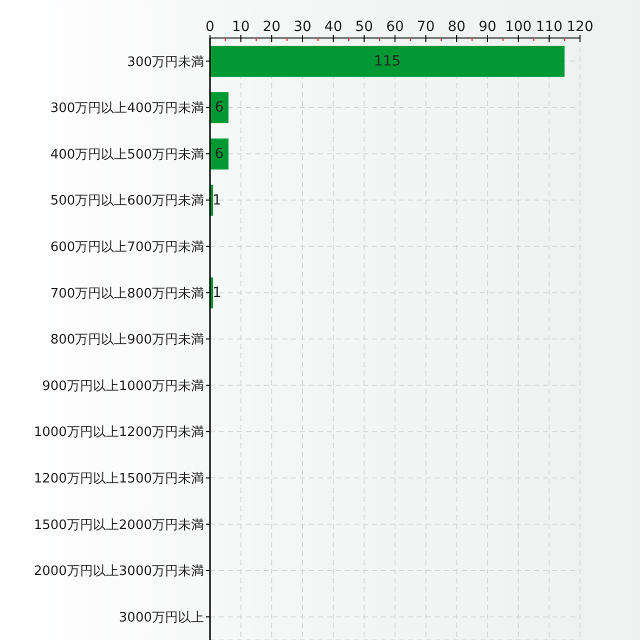 The image size is (640, 640). I want to click on x-tick-label: 90, so click(487, 27).